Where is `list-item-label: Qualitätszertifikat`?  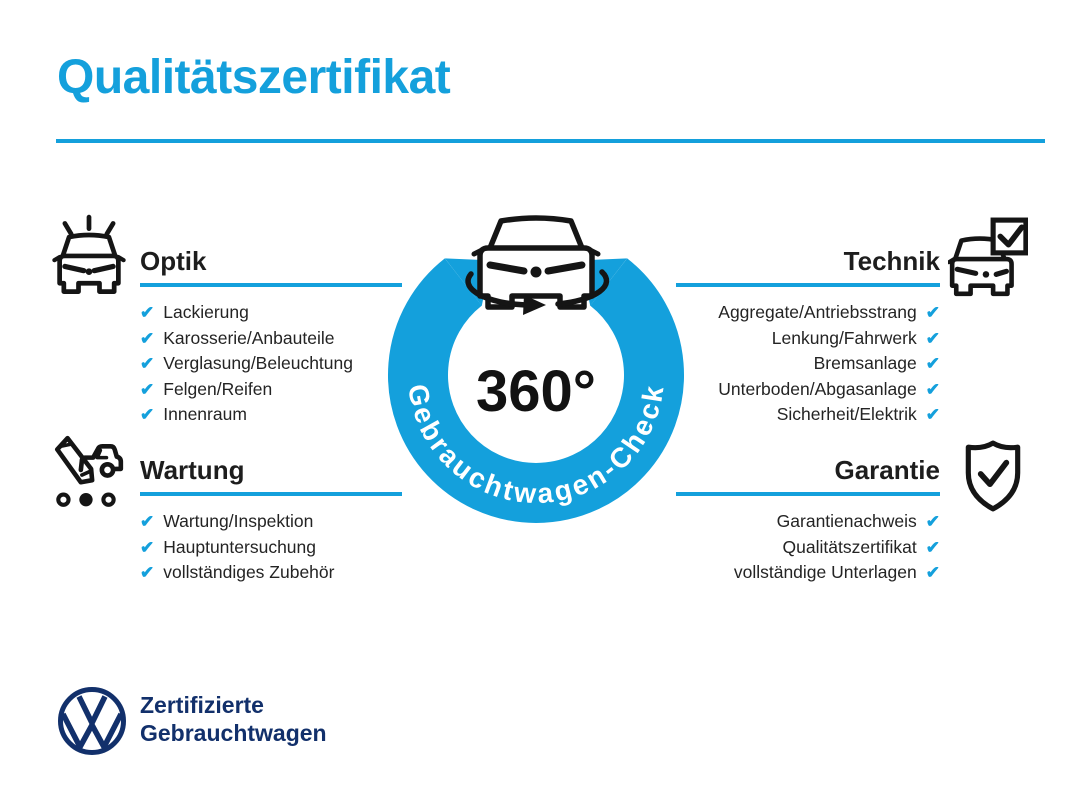
list-item-label: Qualitätszertifikat is located at coordinates (849, 546).